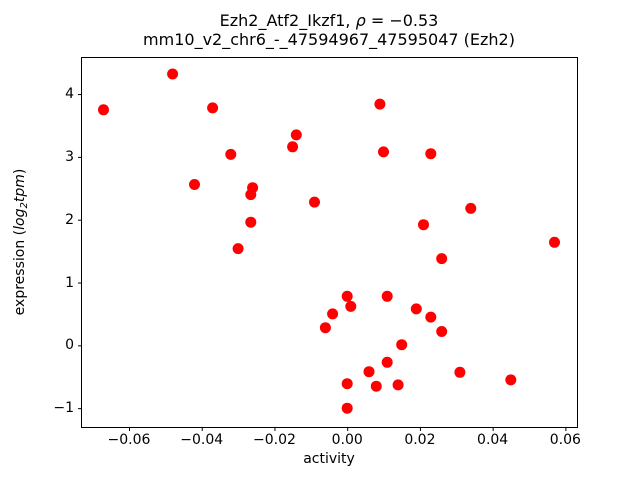  Describe the element at coordinates (69, 345) in the screenshot. I see `y-tick-label: 0` at that location.